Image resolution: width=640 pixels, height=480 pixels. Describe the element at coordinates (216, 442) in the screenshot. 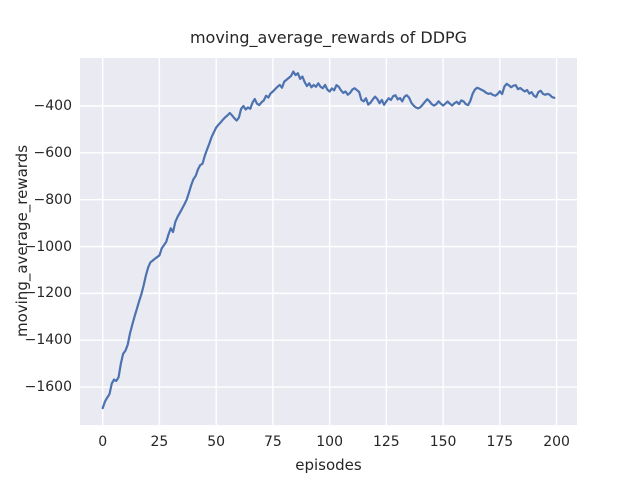

I see `x-tick-label: 50` at that location.